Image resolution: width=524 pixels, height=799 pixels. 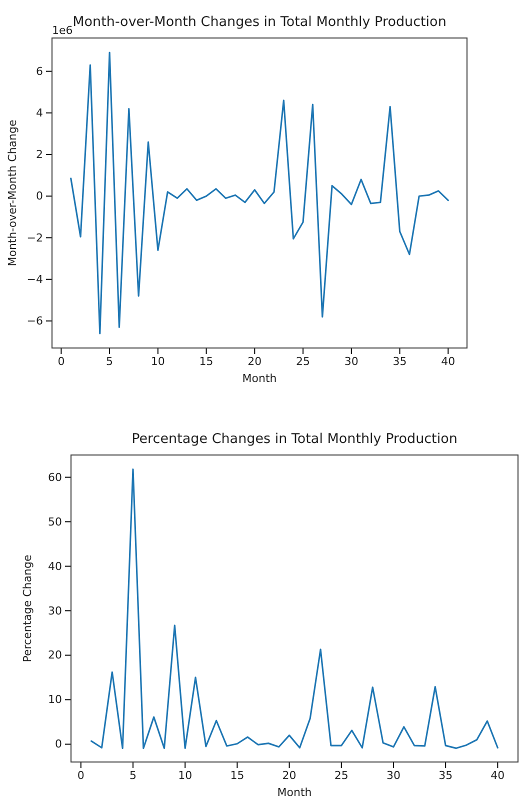 I want to click on y-tick-label: −4, so click(x=34, y=279).